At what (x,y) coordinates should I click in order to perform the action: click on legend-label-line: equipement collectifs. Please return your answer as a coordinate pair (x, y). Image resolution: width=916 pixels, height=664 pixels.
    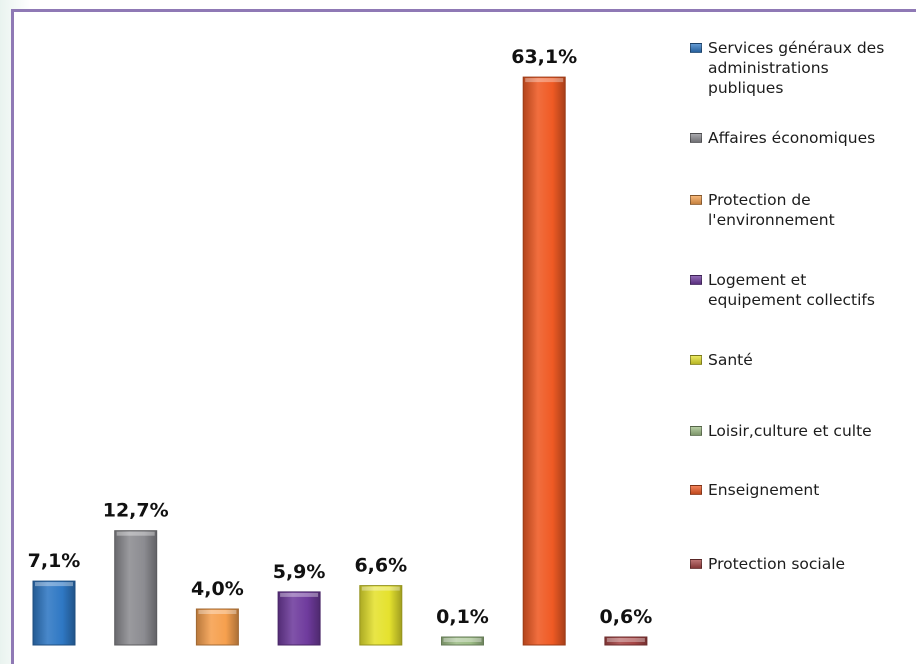
    Looking at the image, I should click on (791, 300).